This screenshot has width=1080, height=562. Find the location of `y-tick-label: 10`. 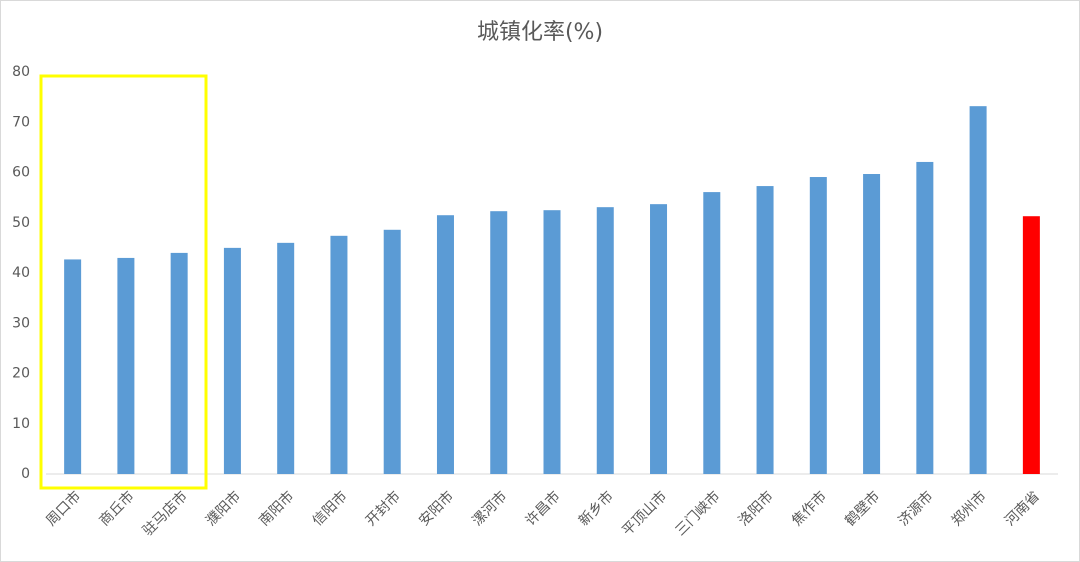

y-tick-label: 10 is located at coordinates (21, 424).